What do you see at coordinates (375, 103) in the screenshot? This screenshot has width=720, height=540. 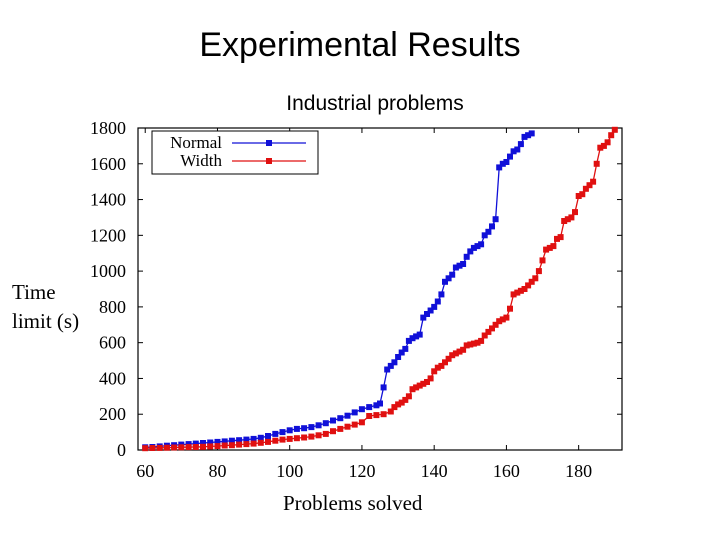 I see `chart-title: Industrial problems` at bounding box center [375, 103].